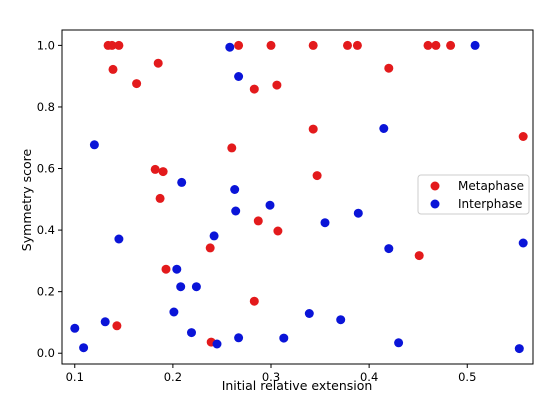  Describe the element at coordinates (46, 292) in the screenshot. I see `y-tick-label: 0.2` at that location.